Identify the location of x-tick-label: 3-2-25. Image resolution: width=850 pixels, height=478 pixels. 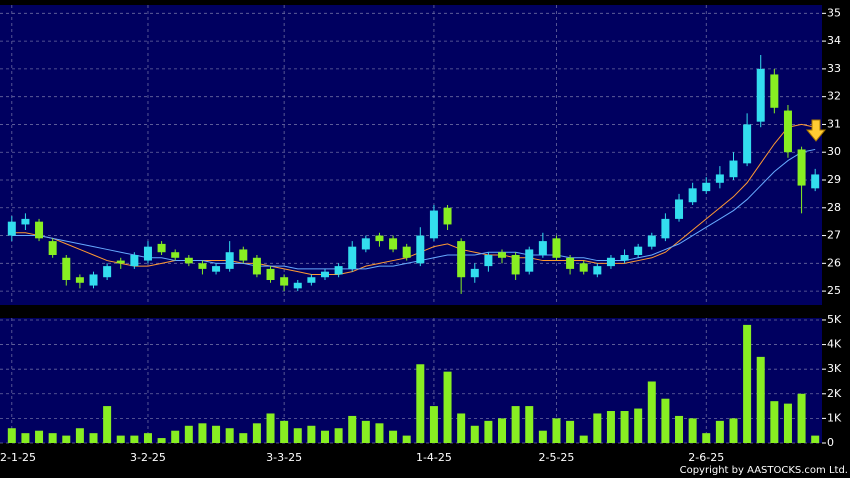
(148, 457).